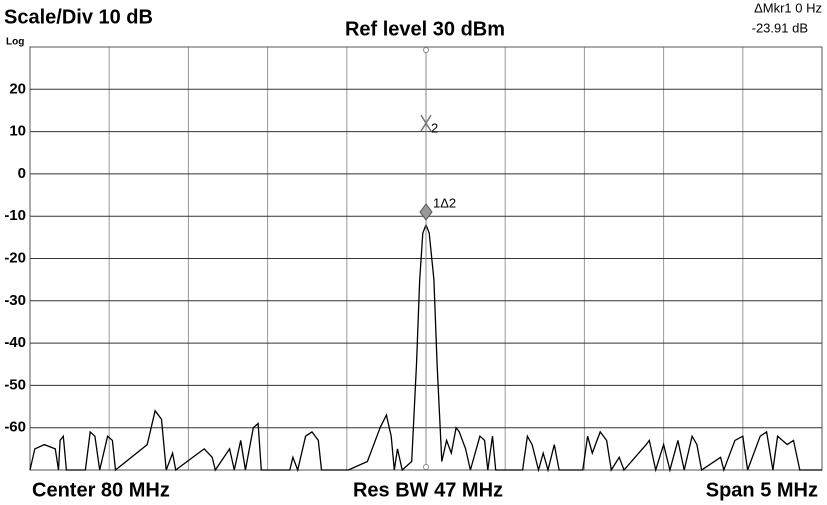 The height and width of the screenshot is (505, 827). I want to click on y-tick-label: -40, so click(15, 342).